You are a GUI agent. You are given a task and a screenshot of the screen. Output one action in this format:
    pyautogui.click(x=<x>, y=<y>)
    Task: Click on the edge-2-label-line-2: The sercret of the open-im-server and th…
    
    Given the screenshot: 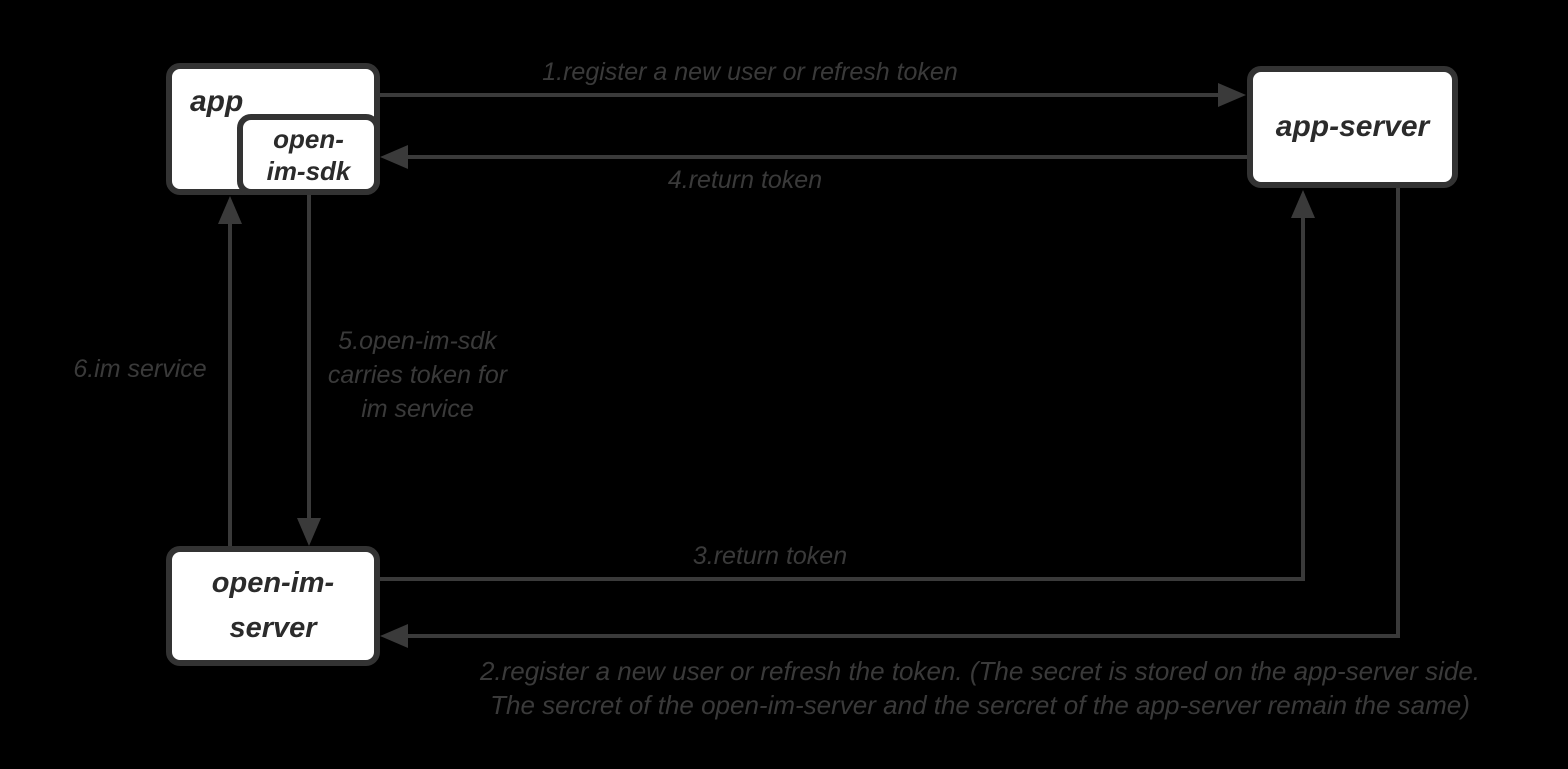 What is the action you would take?
    pyautogui.click(x=980, y=705)
    